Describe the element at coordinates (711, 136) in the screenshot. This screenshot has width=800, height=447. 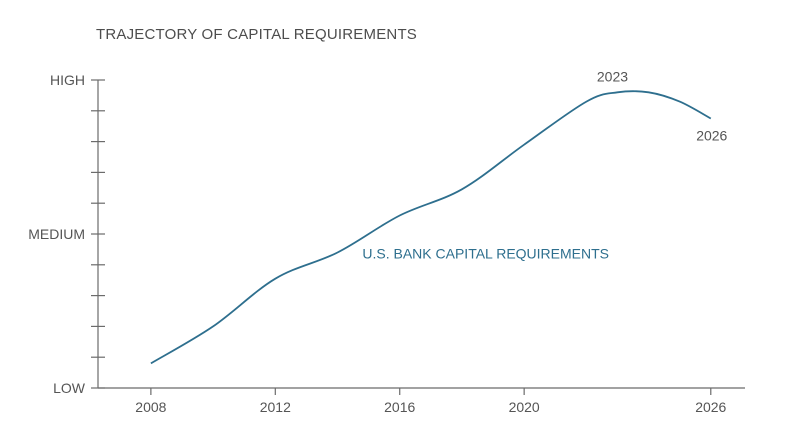
I see `annotation-label: 2026` at that location.